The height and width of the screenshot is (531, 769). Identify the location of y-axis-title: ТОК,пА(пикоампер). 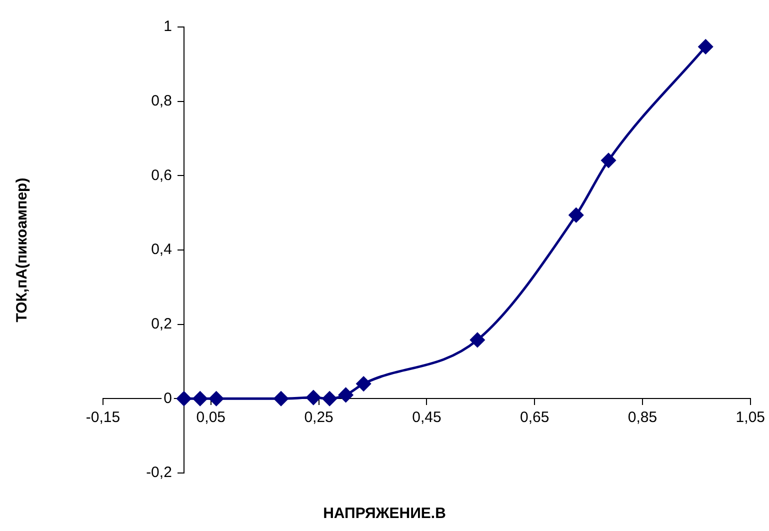
(22, 250).